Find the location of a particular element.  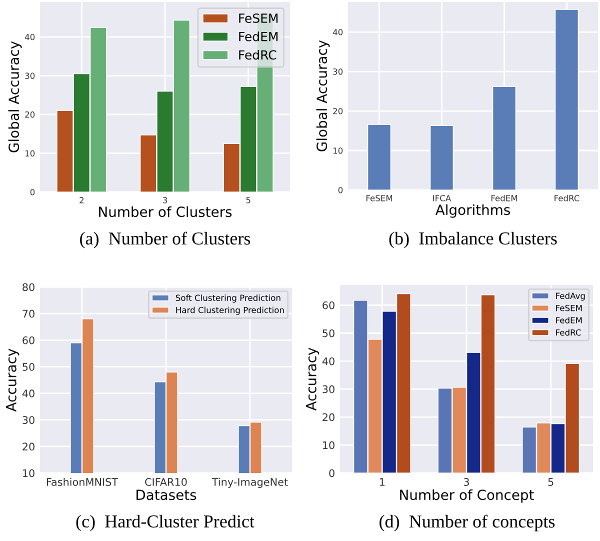

x-tick-label: FashionMNIST is located at coordinates (82, 482).